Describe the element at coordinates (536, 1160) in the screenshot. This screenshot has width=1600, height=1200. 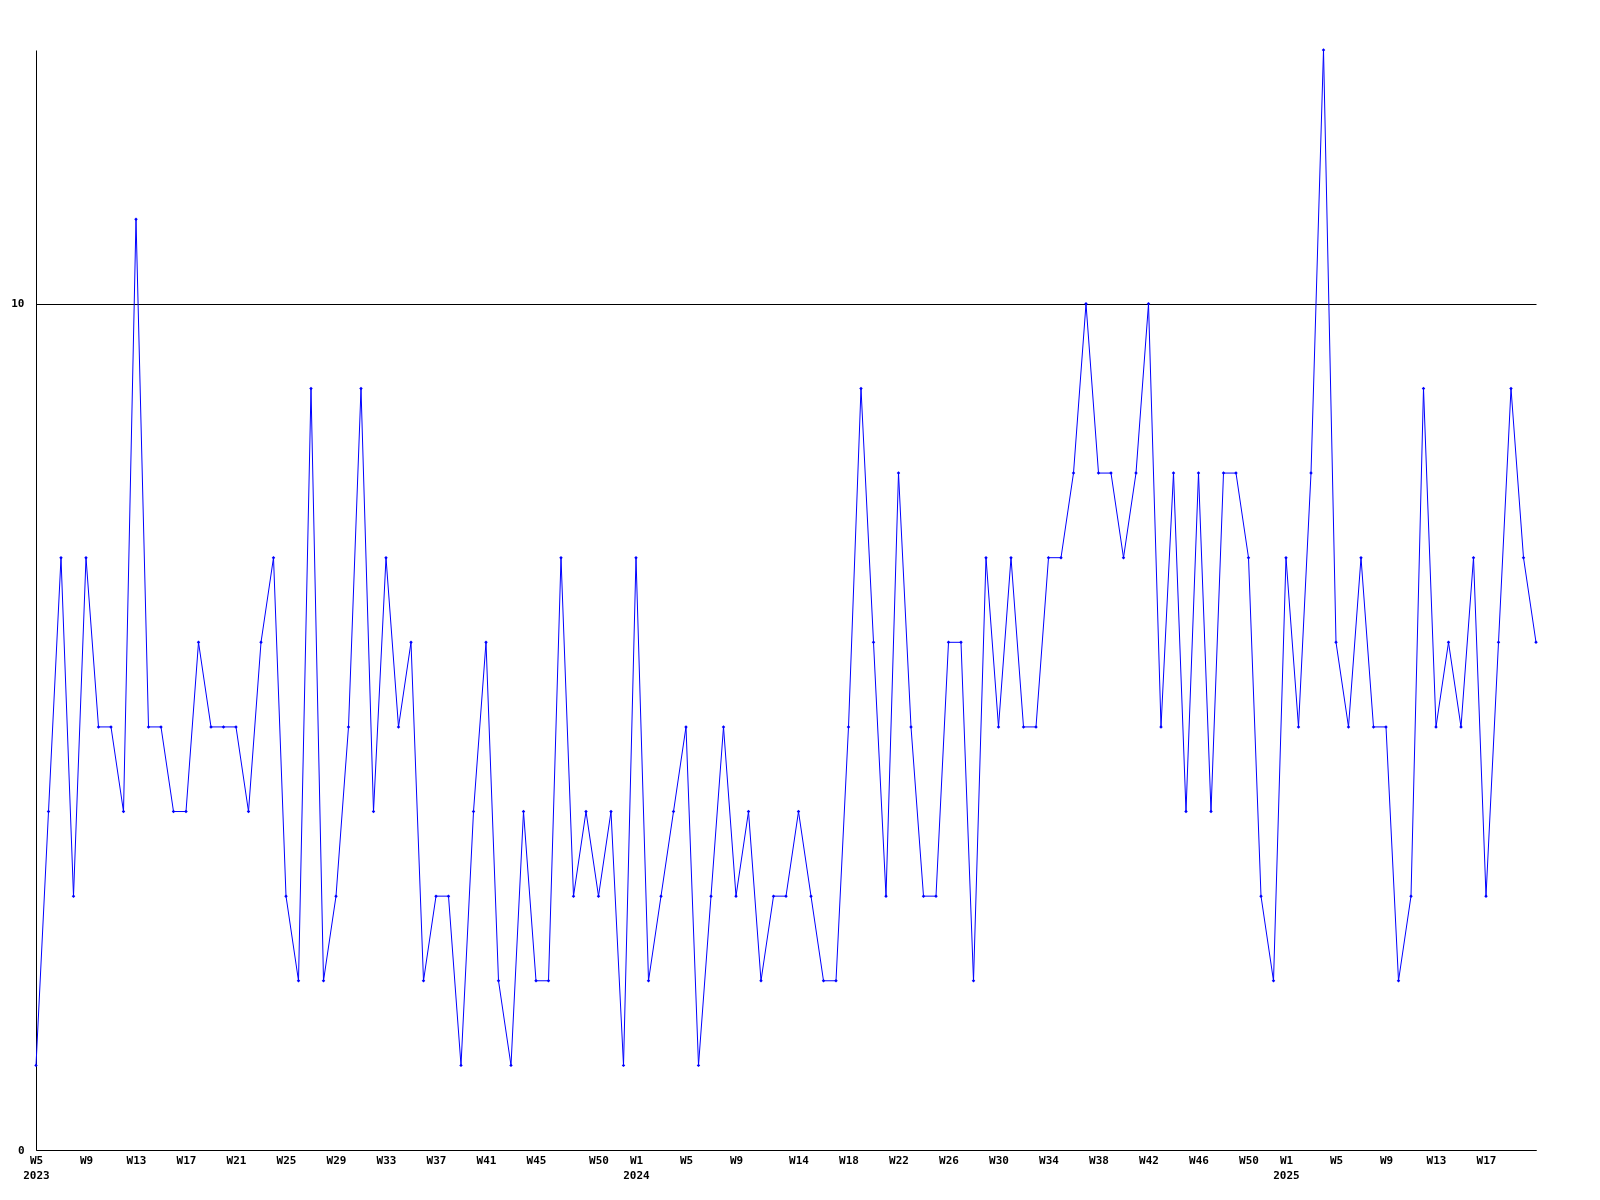
I see `x-tick-label: W45` at that location.